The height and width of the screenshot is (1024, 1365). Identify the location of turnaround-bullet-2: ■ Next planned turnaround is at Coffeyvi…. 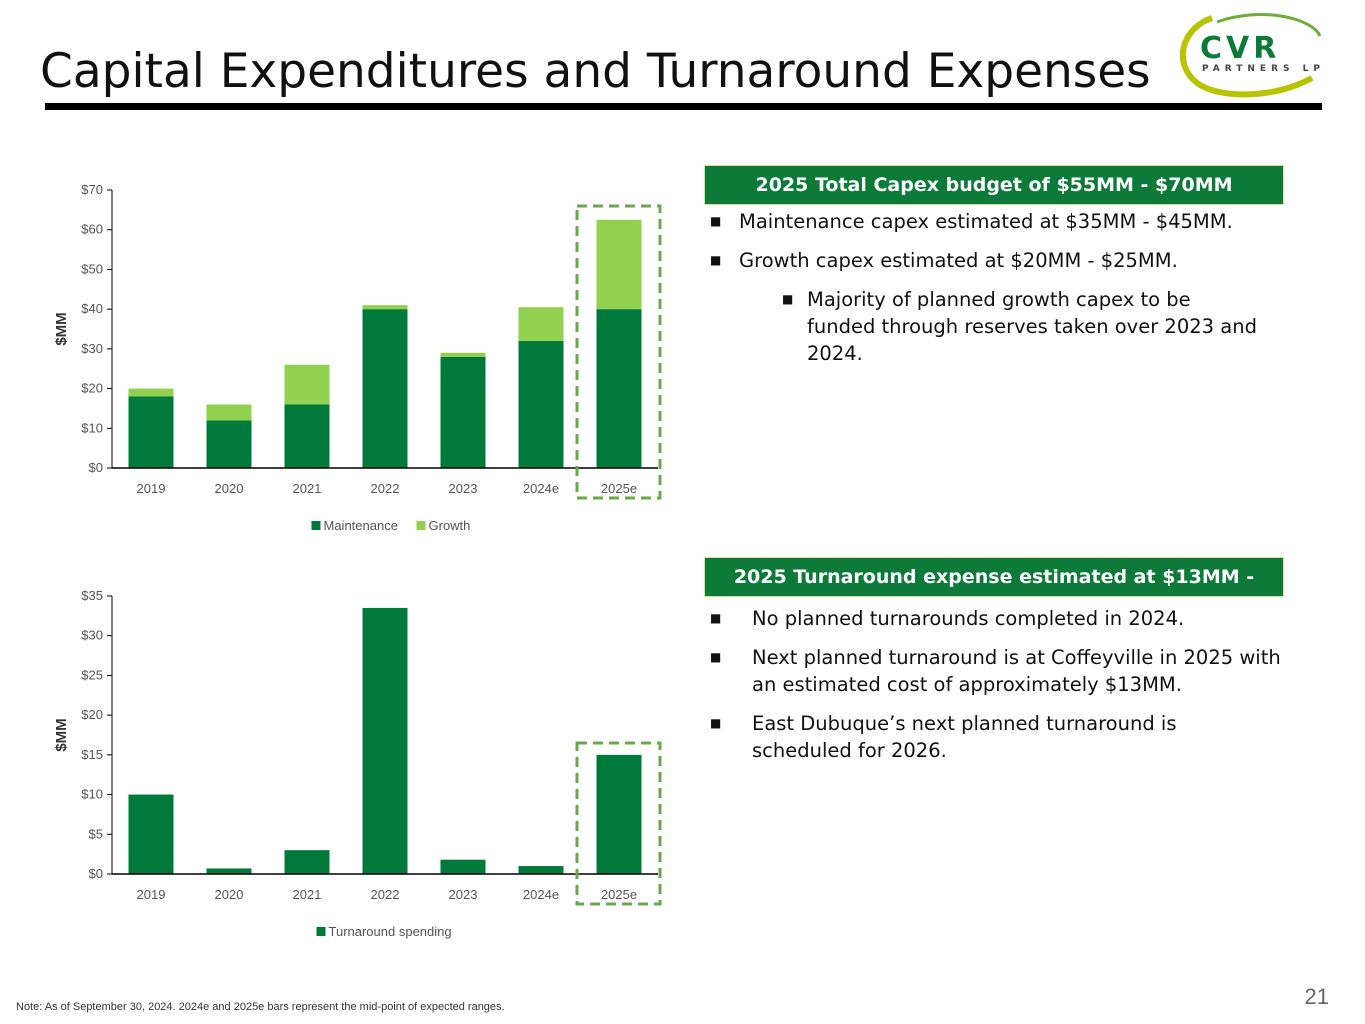
(1000, 671).